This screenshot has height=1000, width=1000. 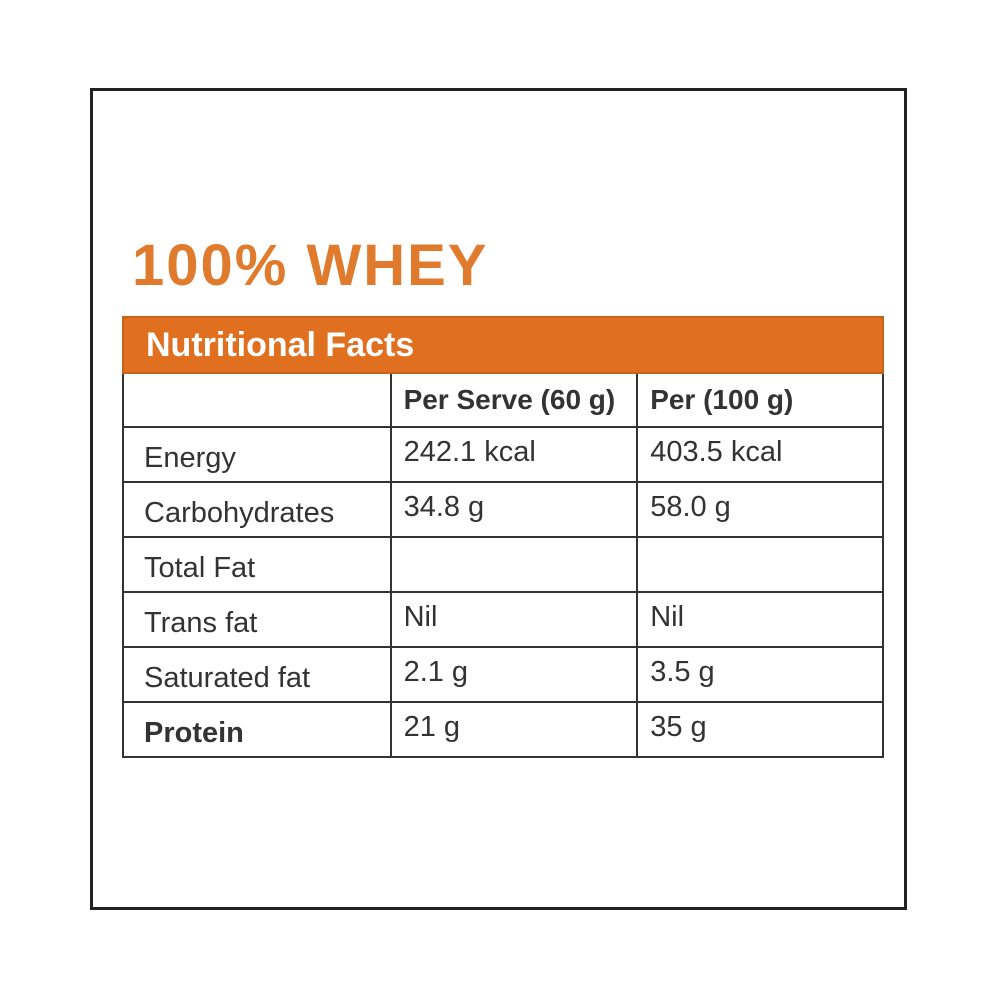 What do you see at coordinates (503, 345) in the screenshot?
I see `table-caption: Nutritional Facts` at bounding box center [503, 345].